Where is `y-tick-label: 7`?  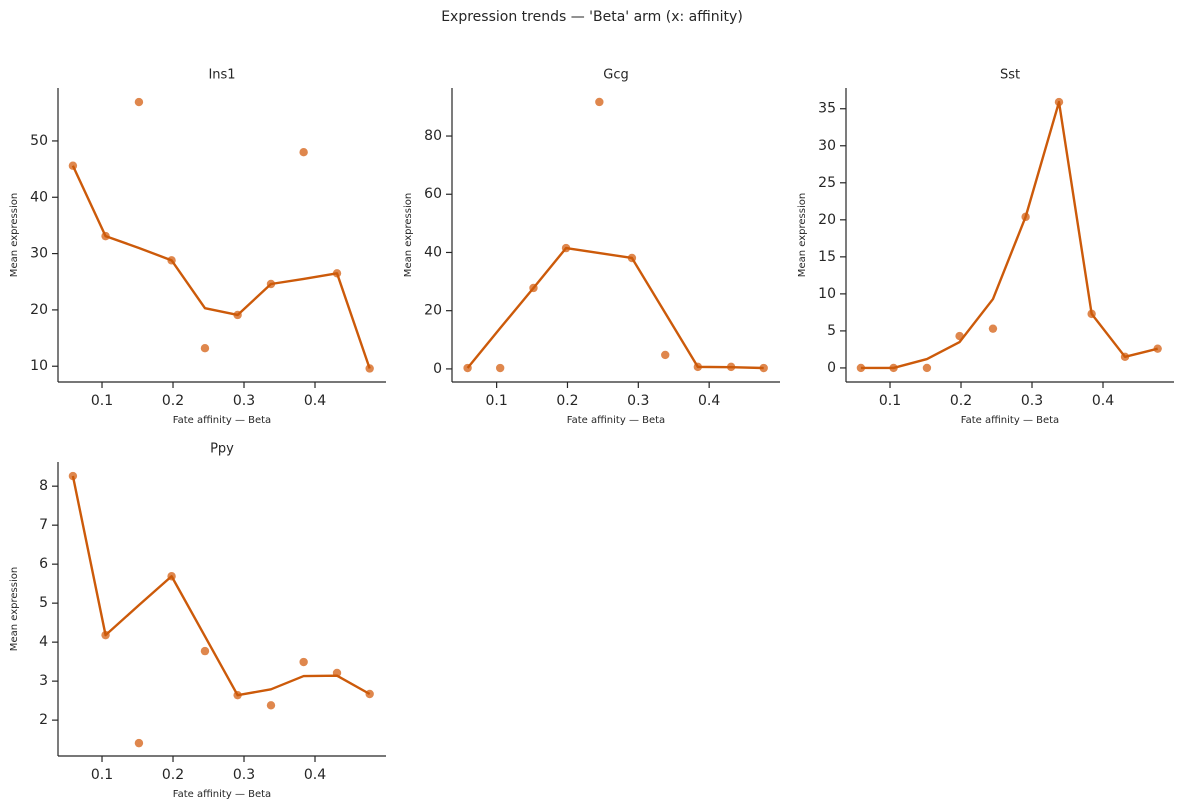 y-tick-label: 7 is located at coordinates (43, 525).